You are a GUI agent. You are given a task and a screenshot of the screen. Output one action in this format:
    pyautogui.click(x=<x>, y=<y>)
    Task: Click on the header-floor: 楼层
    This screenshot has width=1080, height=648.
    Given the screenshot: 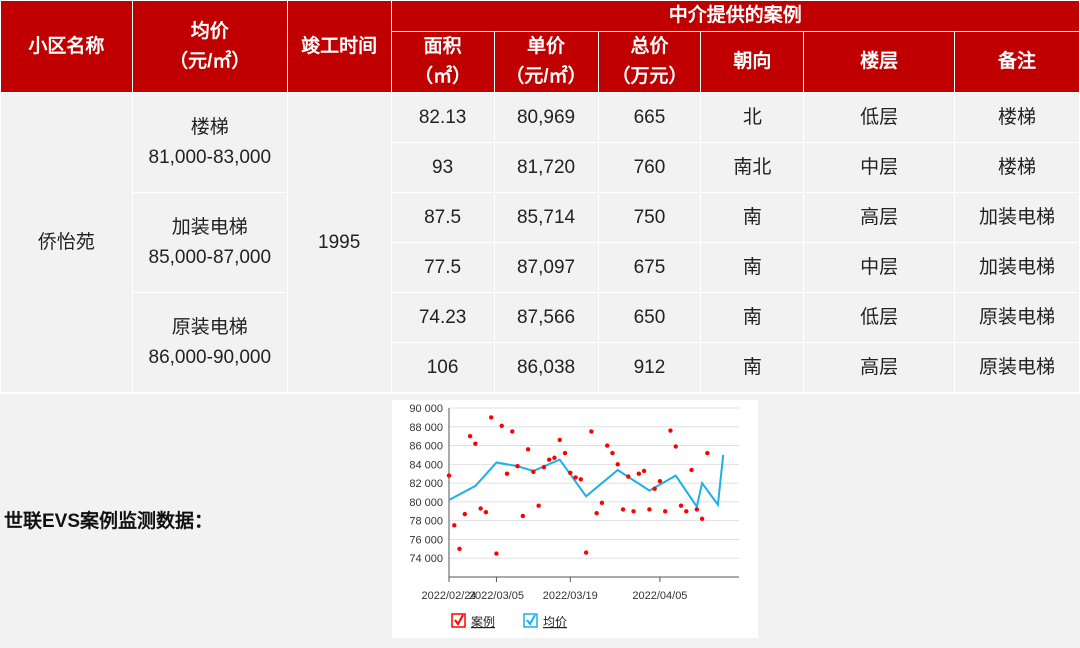 What is the action you would take?
    pyautogui.click(x=879, y=62)
    